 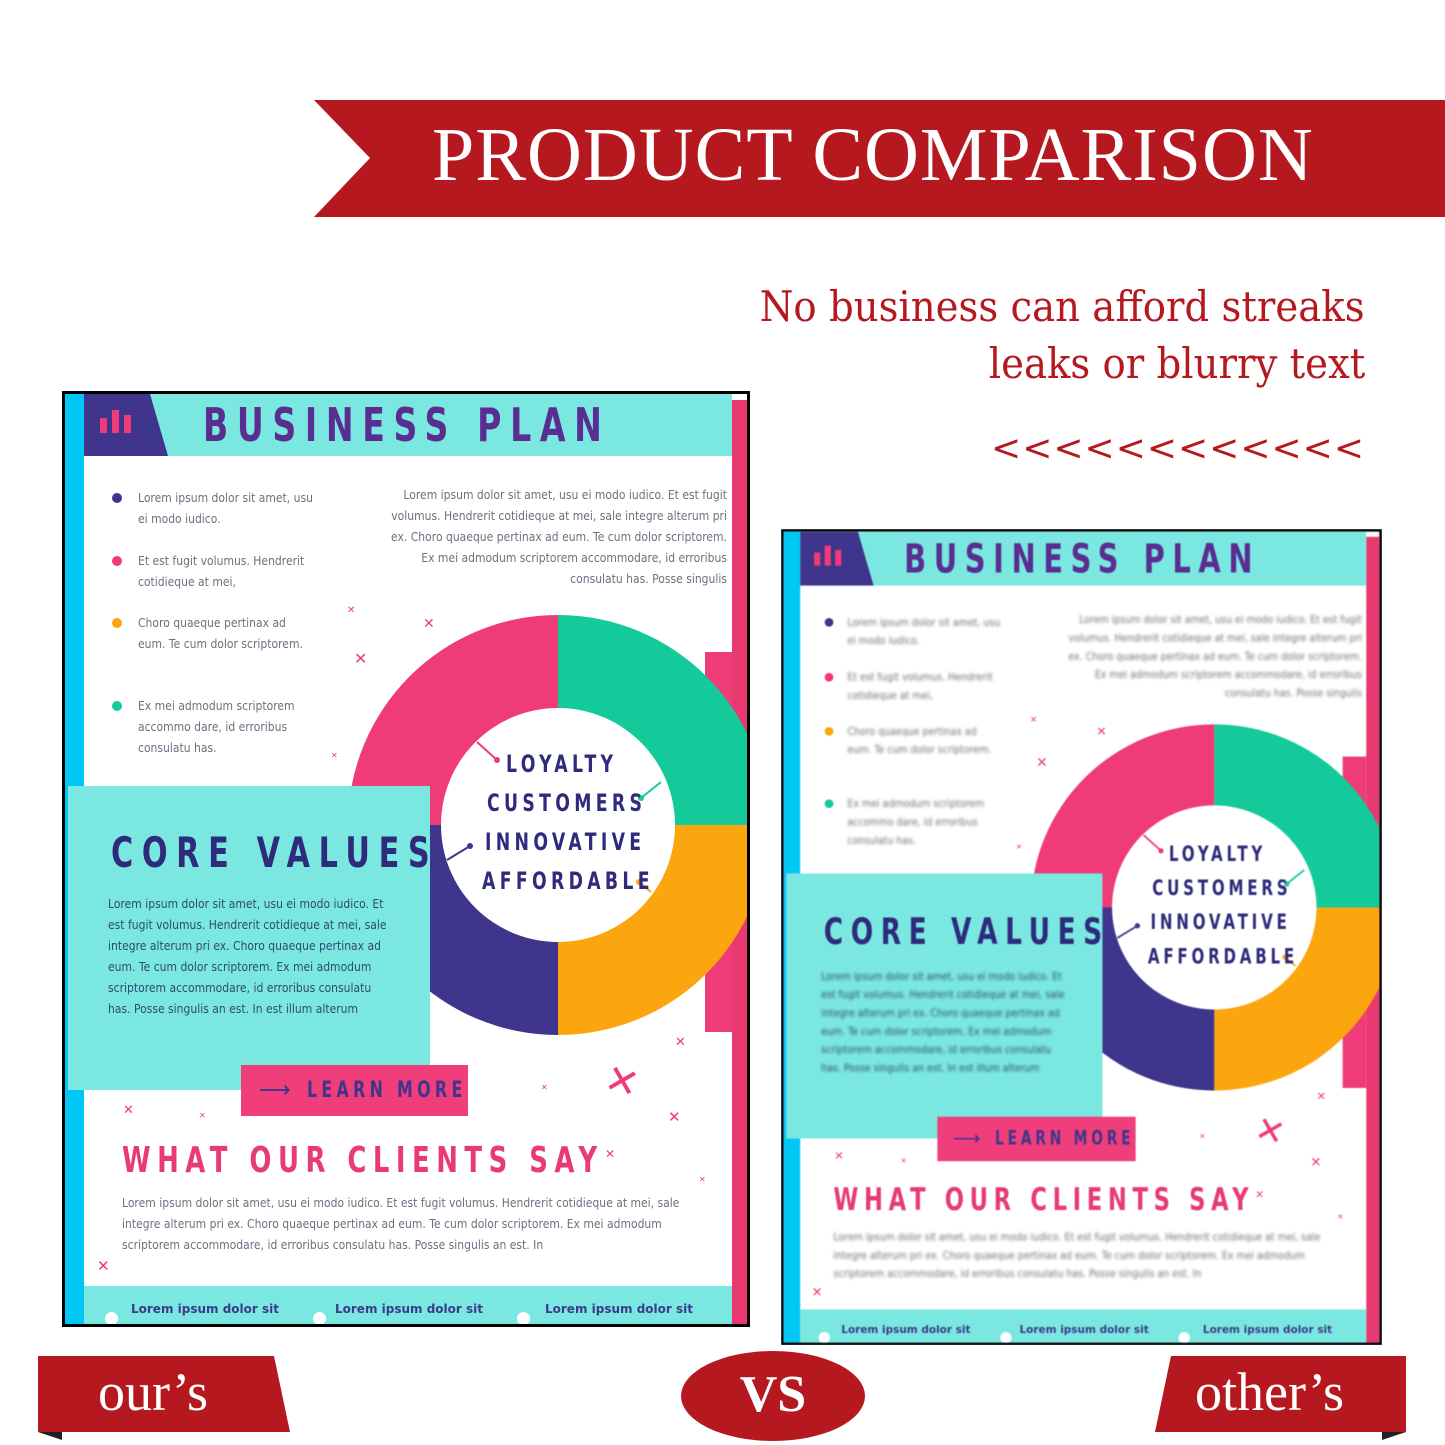 What do you see at coordinates (153, 1392) in the screenshot?
I see `ours-label: our’s` at bounding box center [153, 1392].